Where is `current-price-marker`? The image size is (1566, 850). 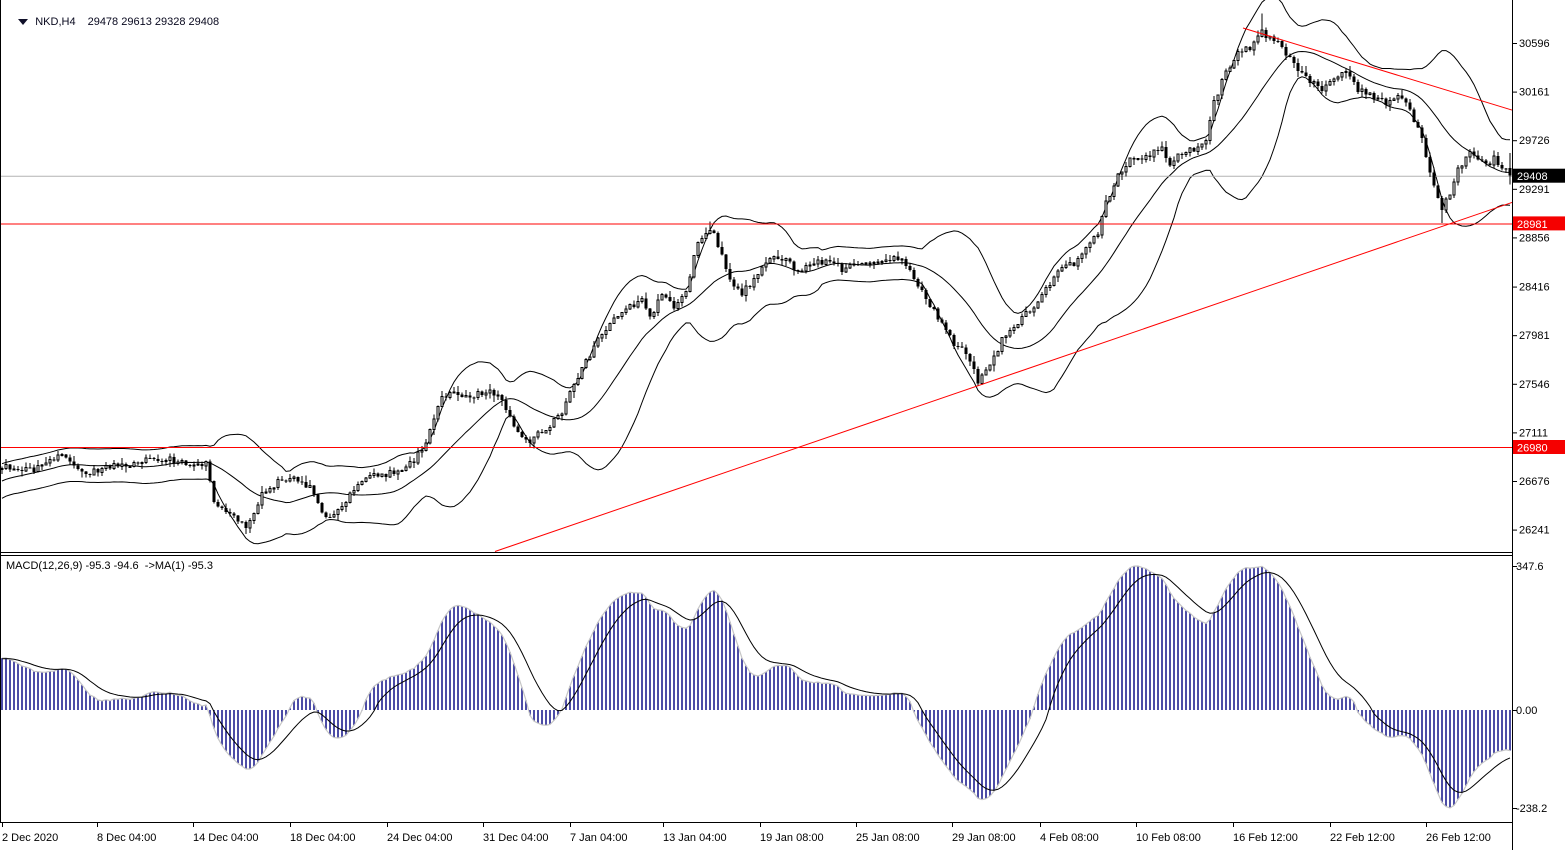 current-price-marker is located at coordinates (1539, 175).